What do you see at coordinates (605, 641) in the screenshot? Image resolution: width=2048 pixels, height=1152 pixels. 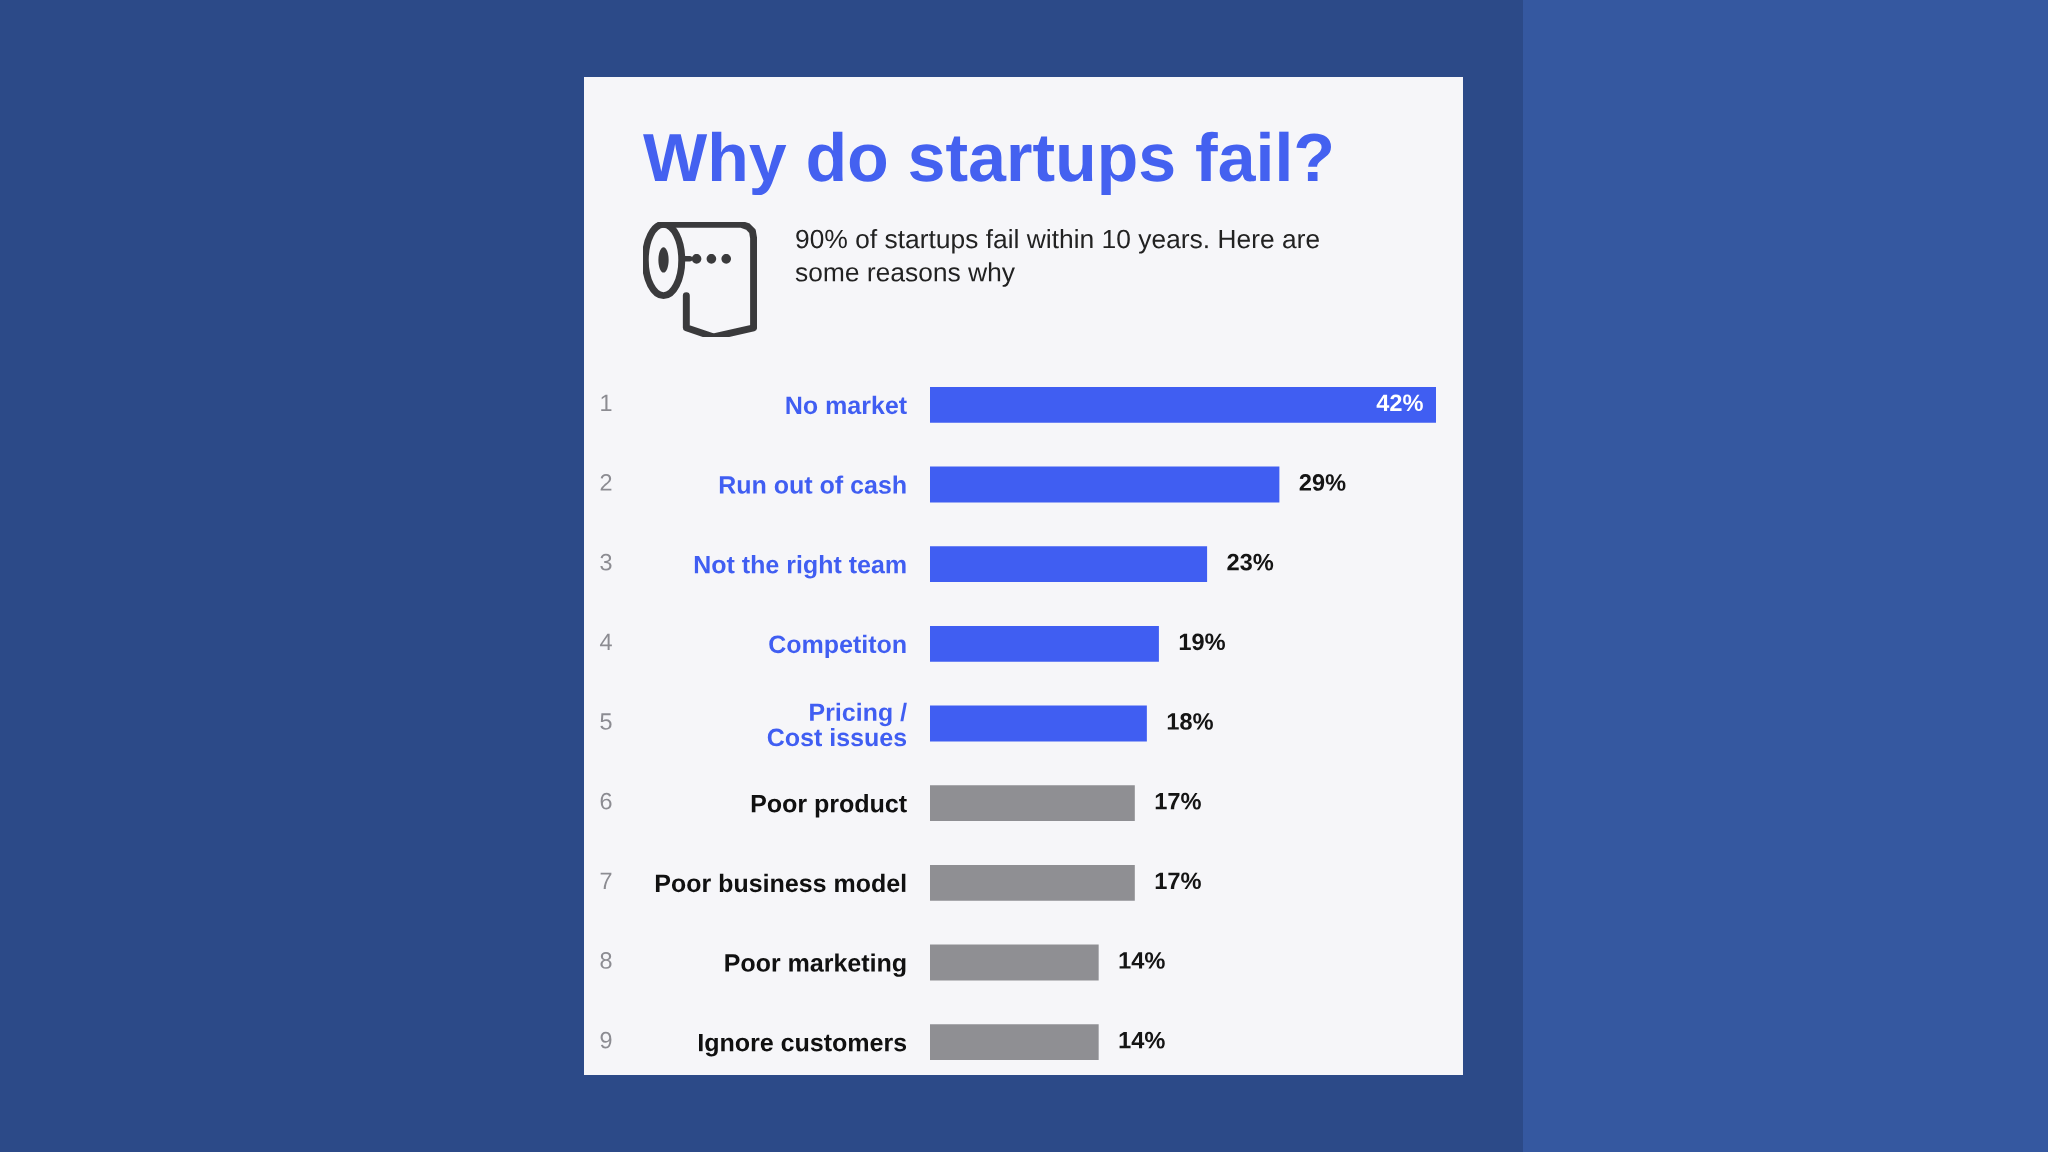 I see `text: 4` at bounding box center [605, 641].